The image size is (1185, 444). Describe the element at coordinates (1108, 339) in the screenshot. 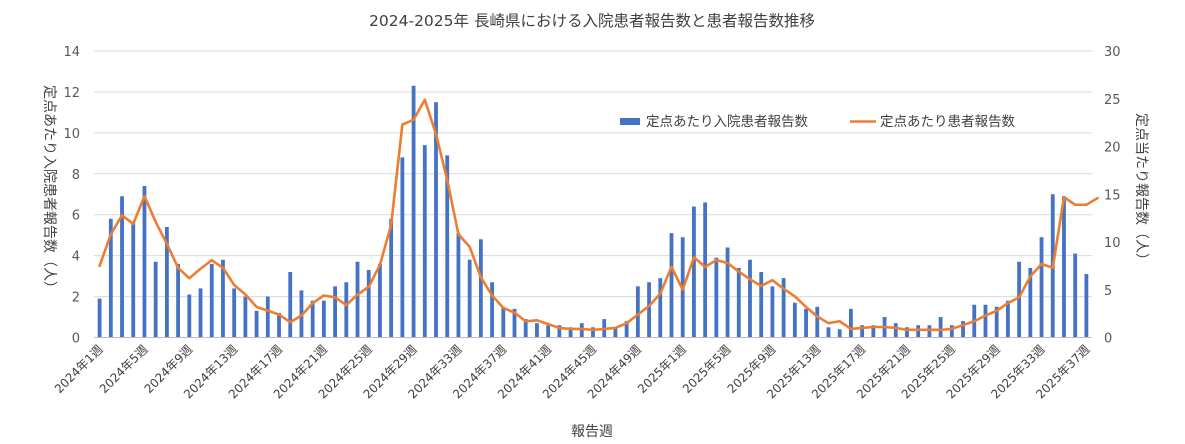

I see `right-tick-label: 0` at that location.